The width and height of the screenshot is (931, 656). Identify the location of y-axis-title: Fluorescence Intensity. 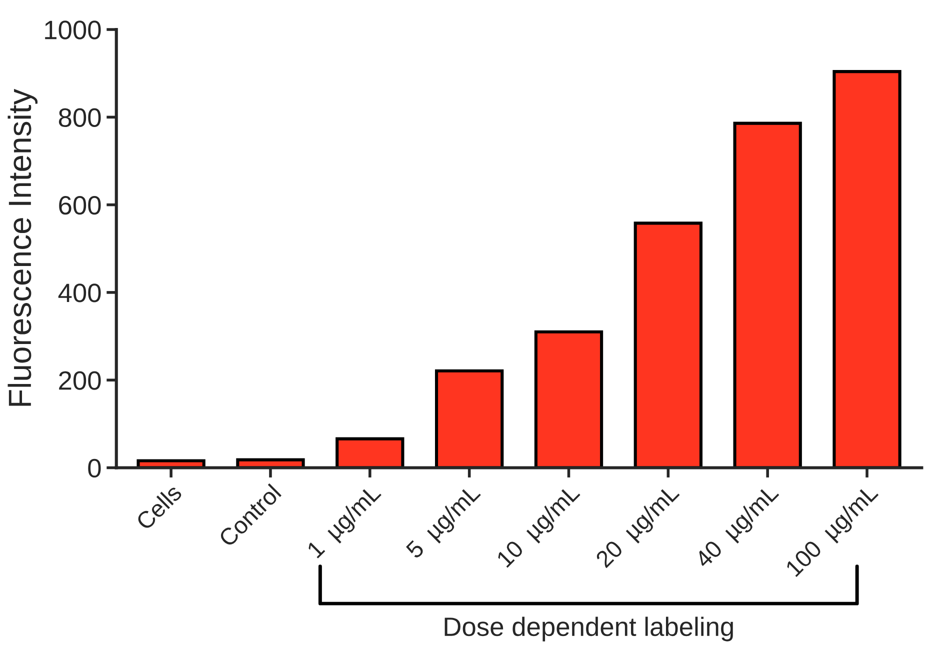
(23, 247).